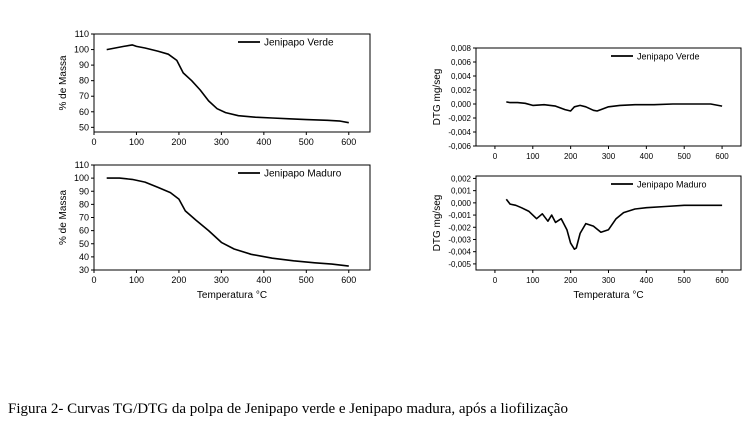  I want to click on y-tick-label: -0,003, so click(459, 239).